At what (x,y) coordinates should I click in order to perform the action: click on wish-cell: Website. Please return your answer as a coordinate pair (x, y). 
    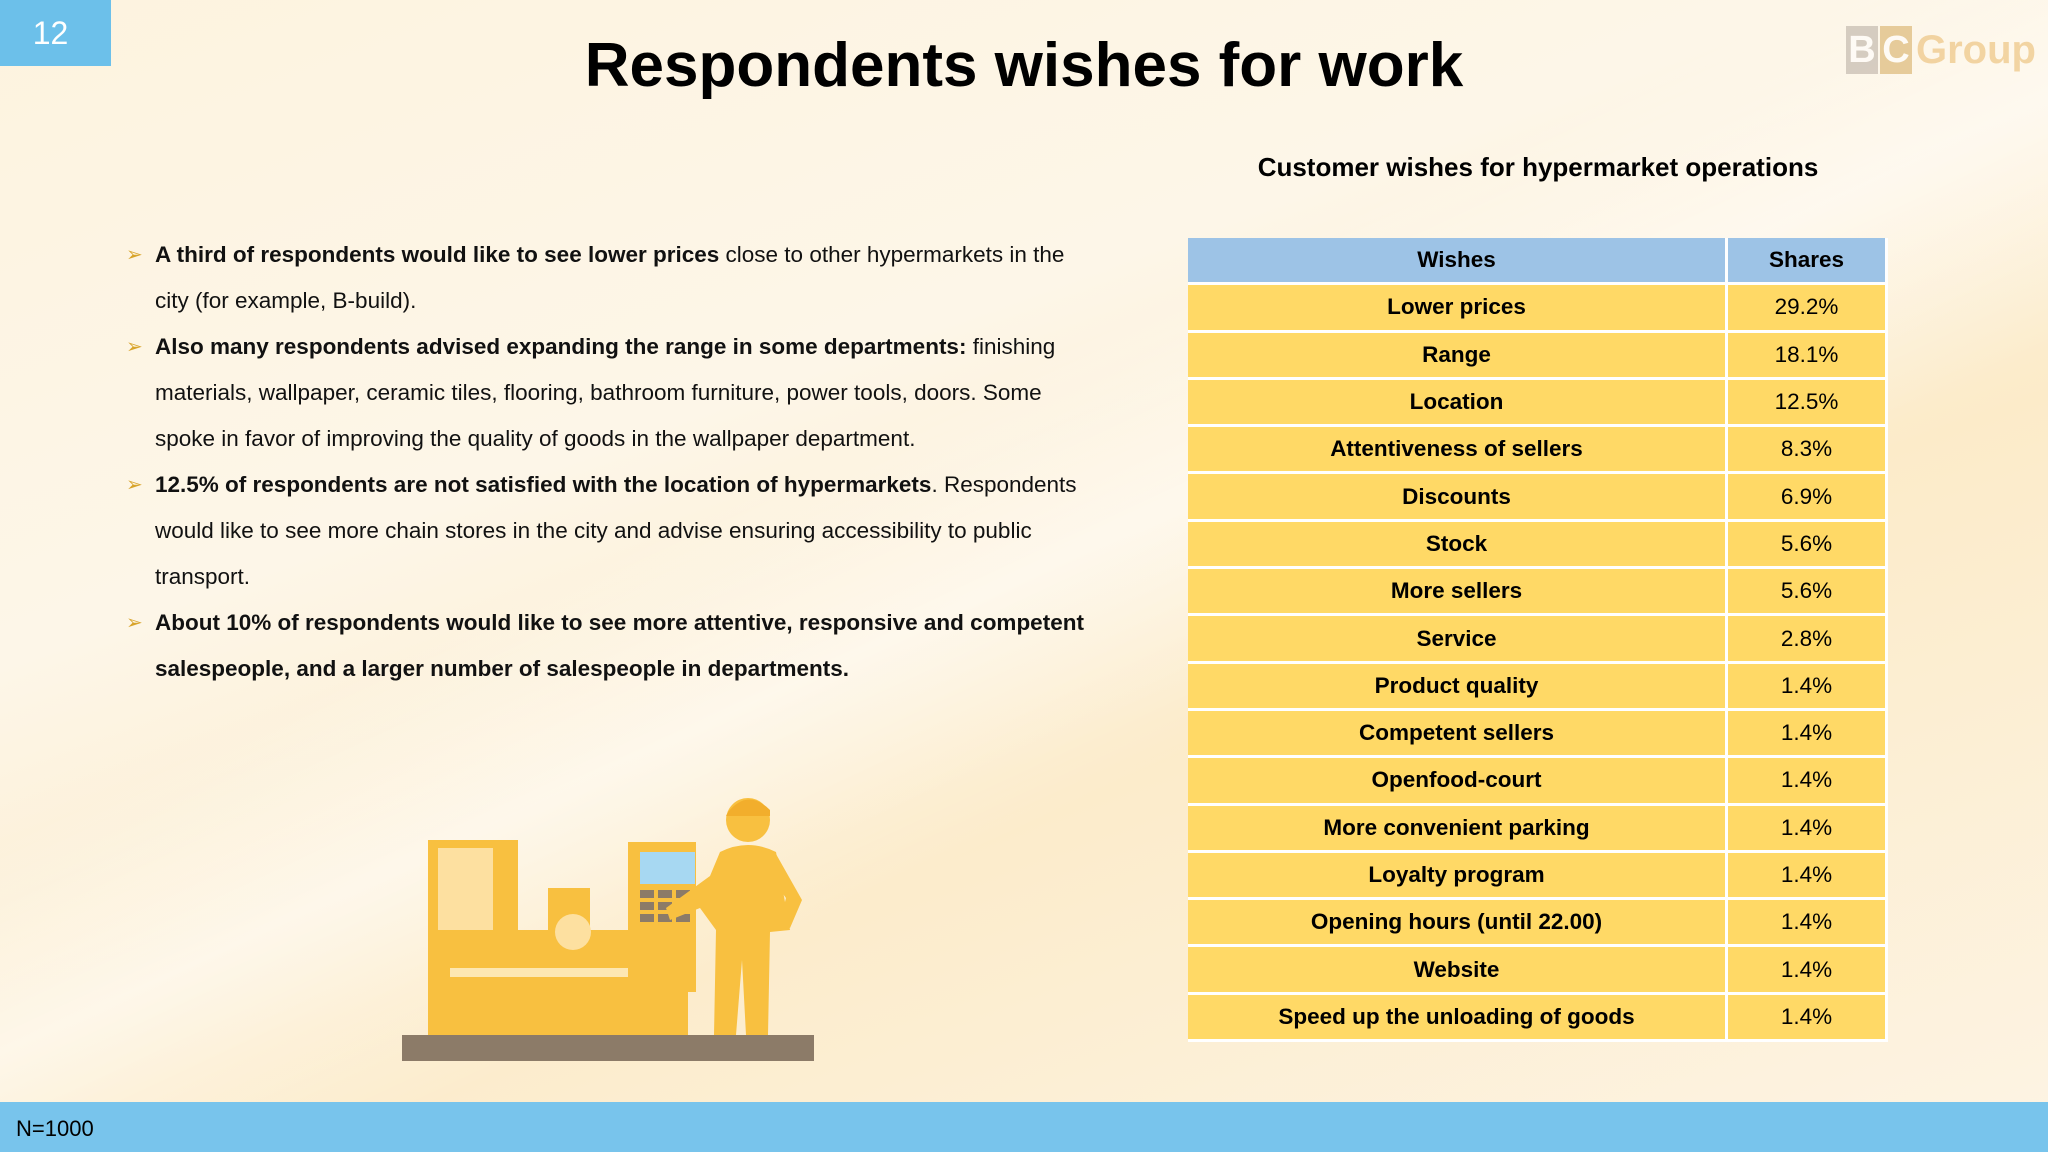
    Looking at the image, I should click on (1458, 971).